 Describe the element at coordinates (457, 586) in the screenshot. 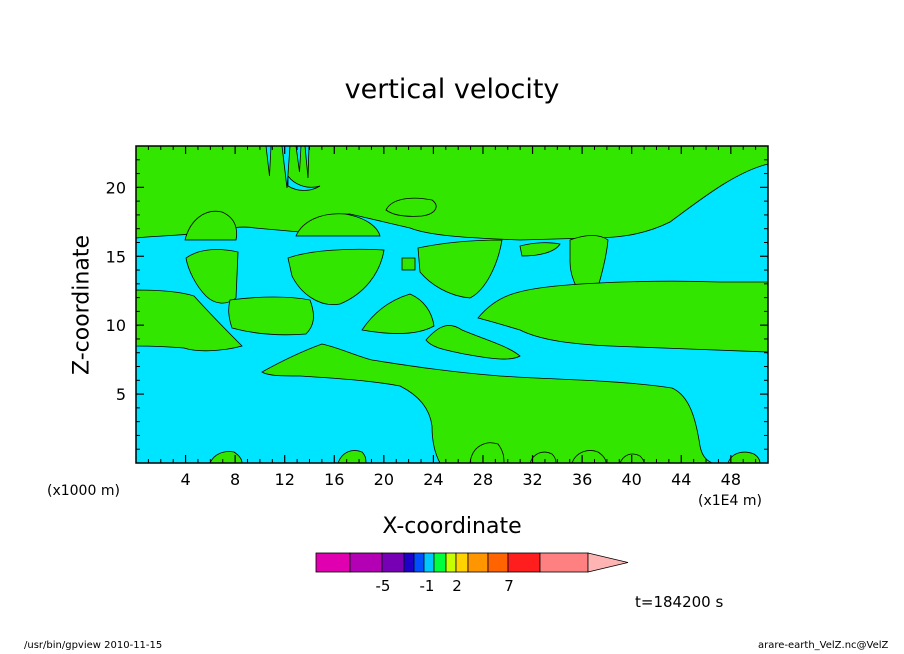

I see `colorbar-label: 2` at that location.